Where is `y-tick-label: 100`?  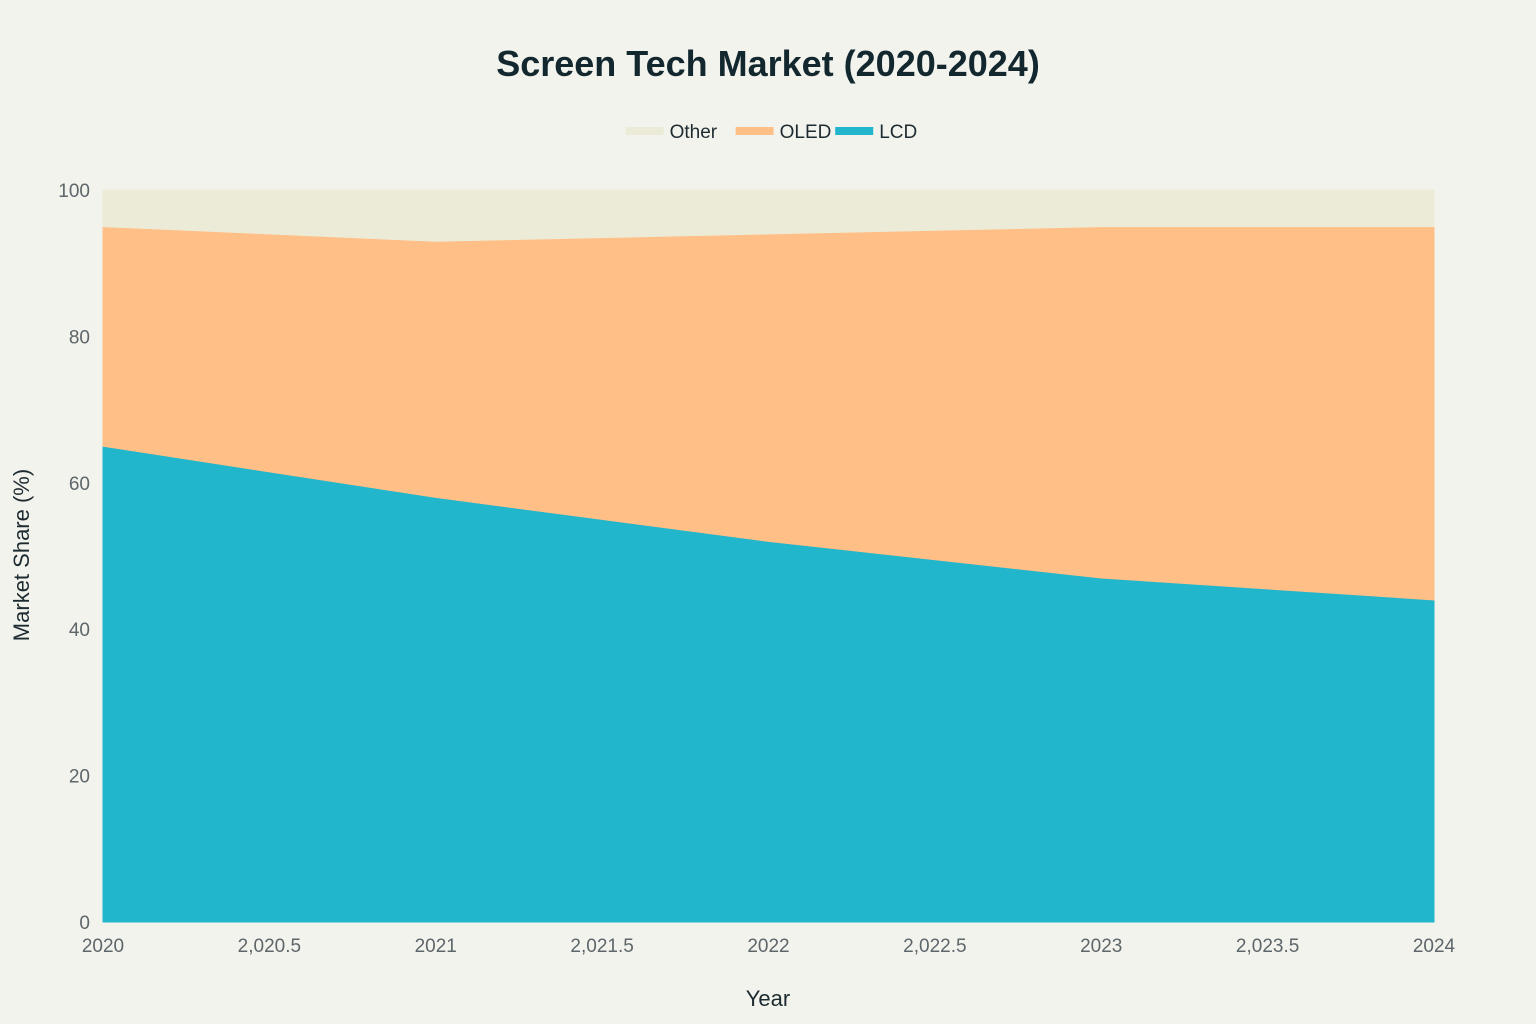
y-tick-label: 100 is located at coordinates (74, 191).